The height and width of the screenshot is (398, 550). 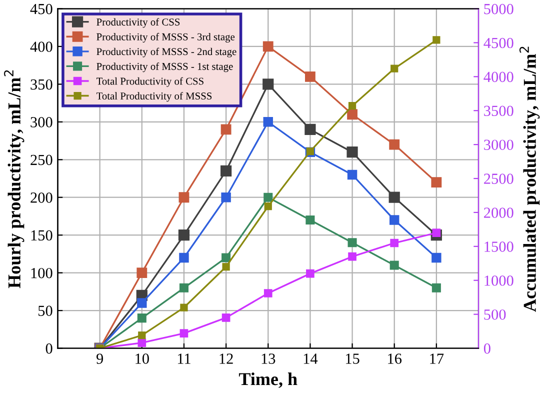 I want to click on y-tick-label: 150, so click(x=41, y=235).